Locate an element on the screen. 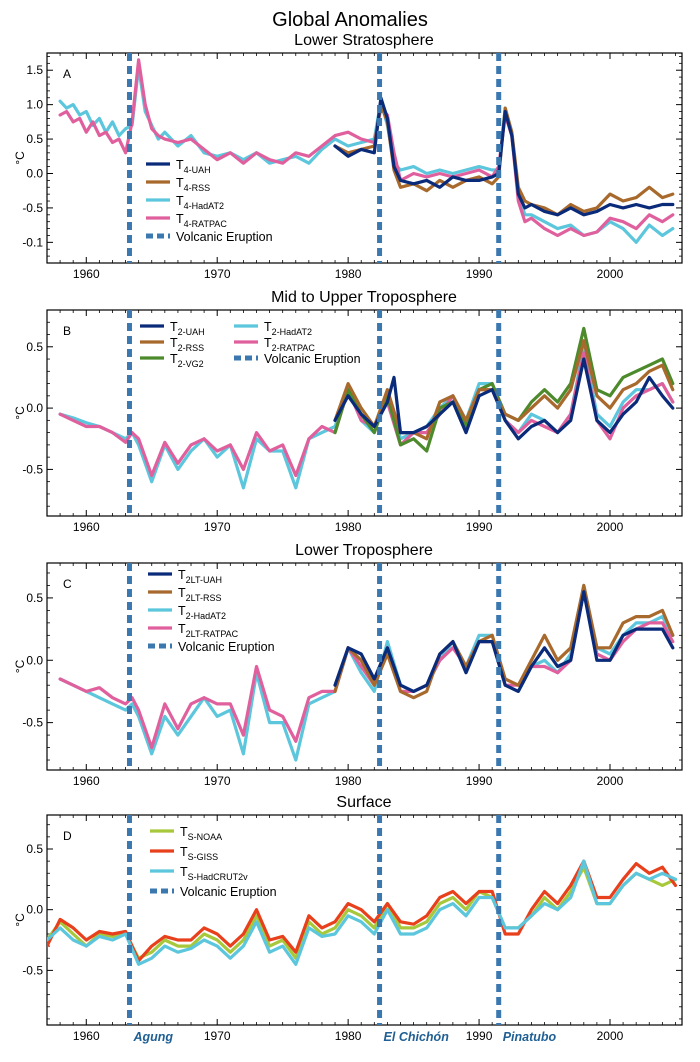 This screenshot has width=700, height=1062. series-line-TS-HadCRUT2v is located at coordinates (362, 912).